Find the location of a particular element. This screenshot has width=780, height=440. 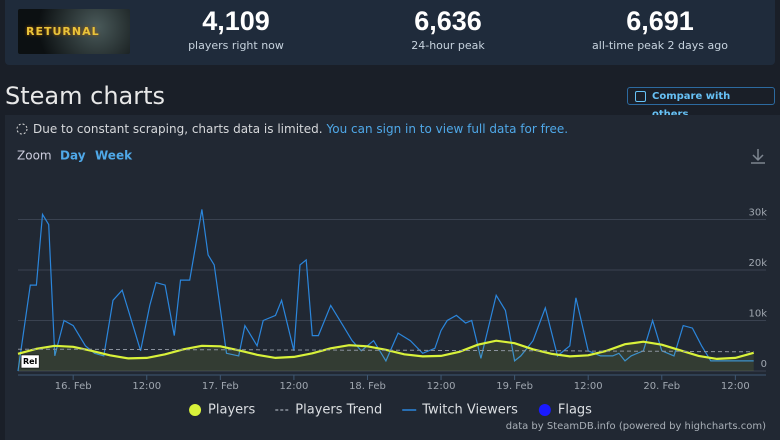

legend-label: Twitch Viewers is located at coordinates (469, 410).